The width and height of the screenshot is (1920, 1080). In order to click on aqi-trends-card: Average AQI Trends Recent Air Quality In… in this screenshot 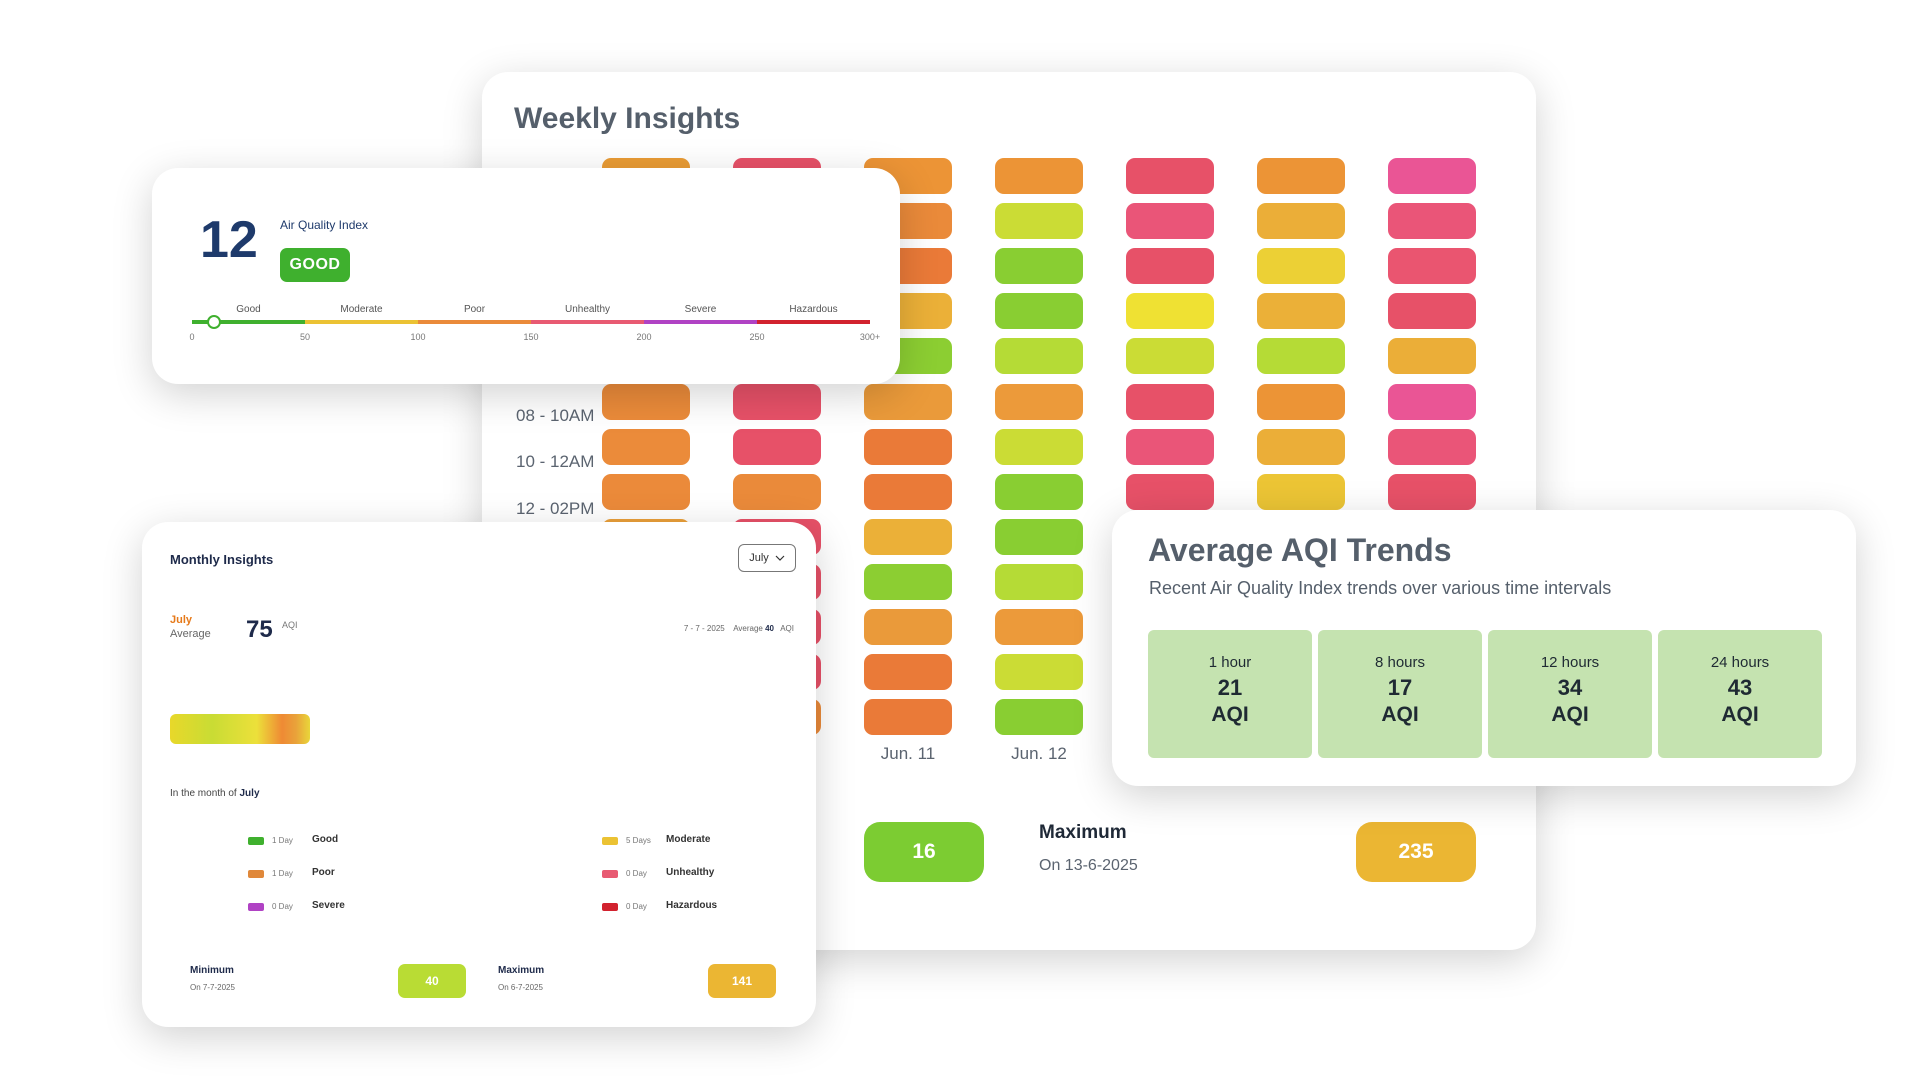, I will do `click(1484, 648)`.